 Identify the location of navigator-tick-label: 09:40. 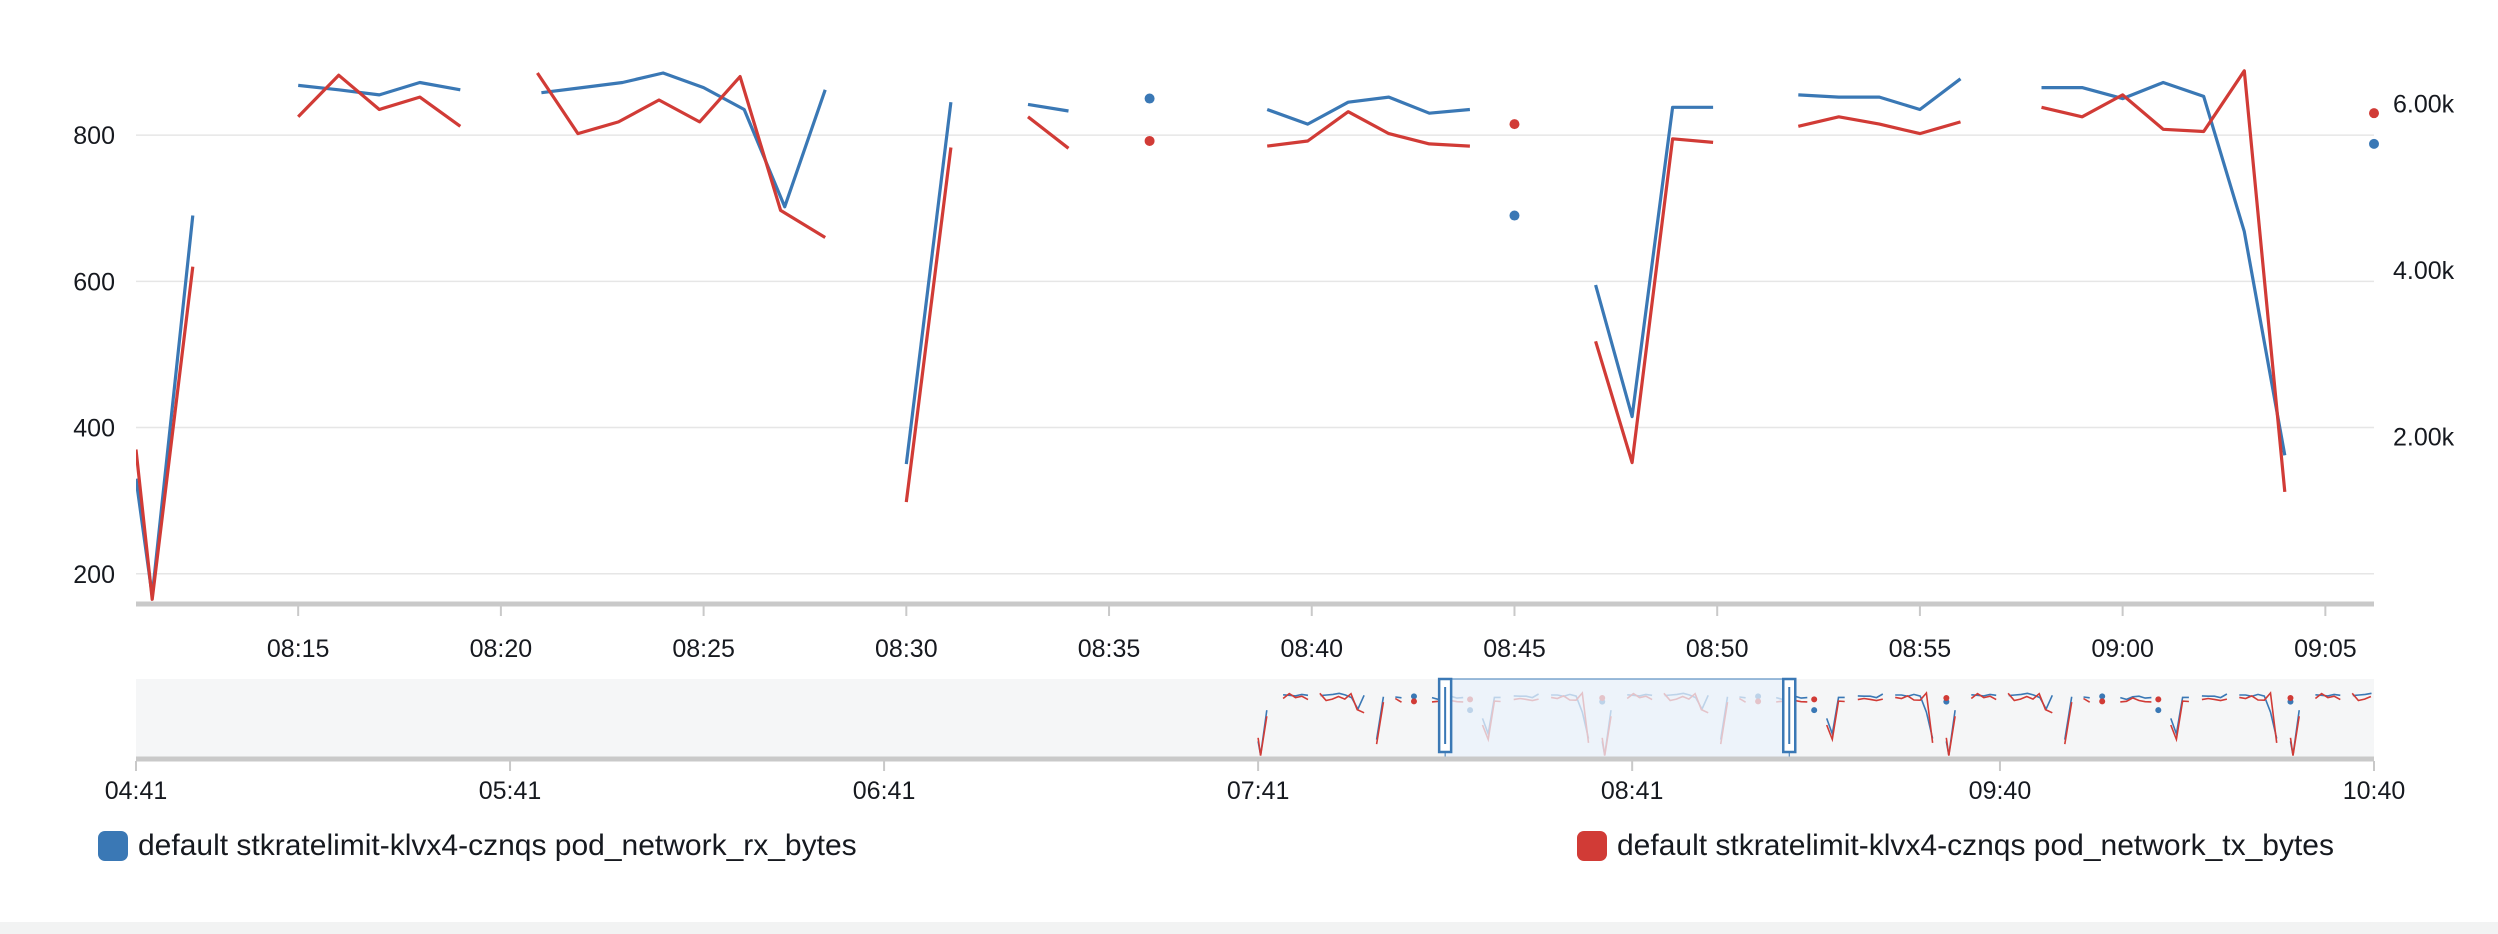
(2000, 791).